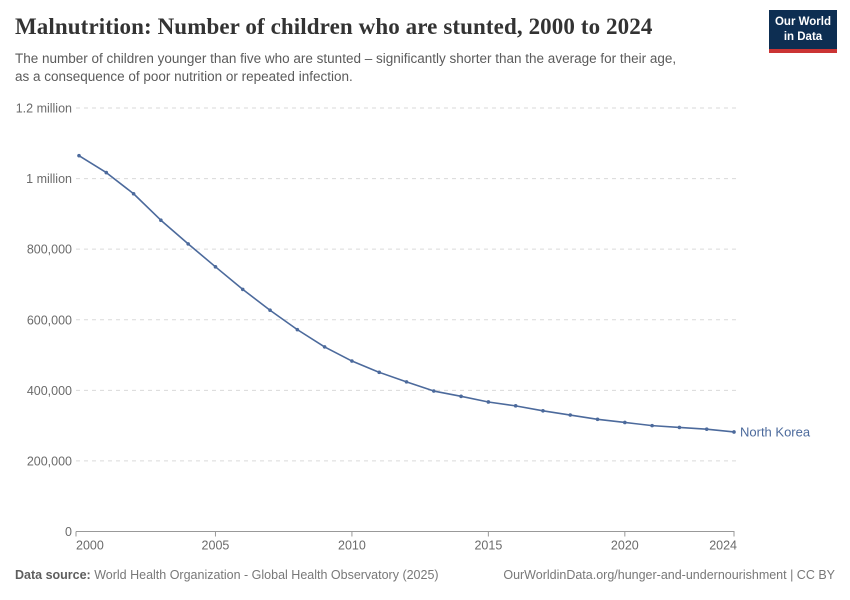 Image resolution: width=850 pixels, height=600 pixels. What do you see at coordinates (53, 575) in the screenshot?
I see `data-source-label: Data source:` at bounding box center [53, 575].